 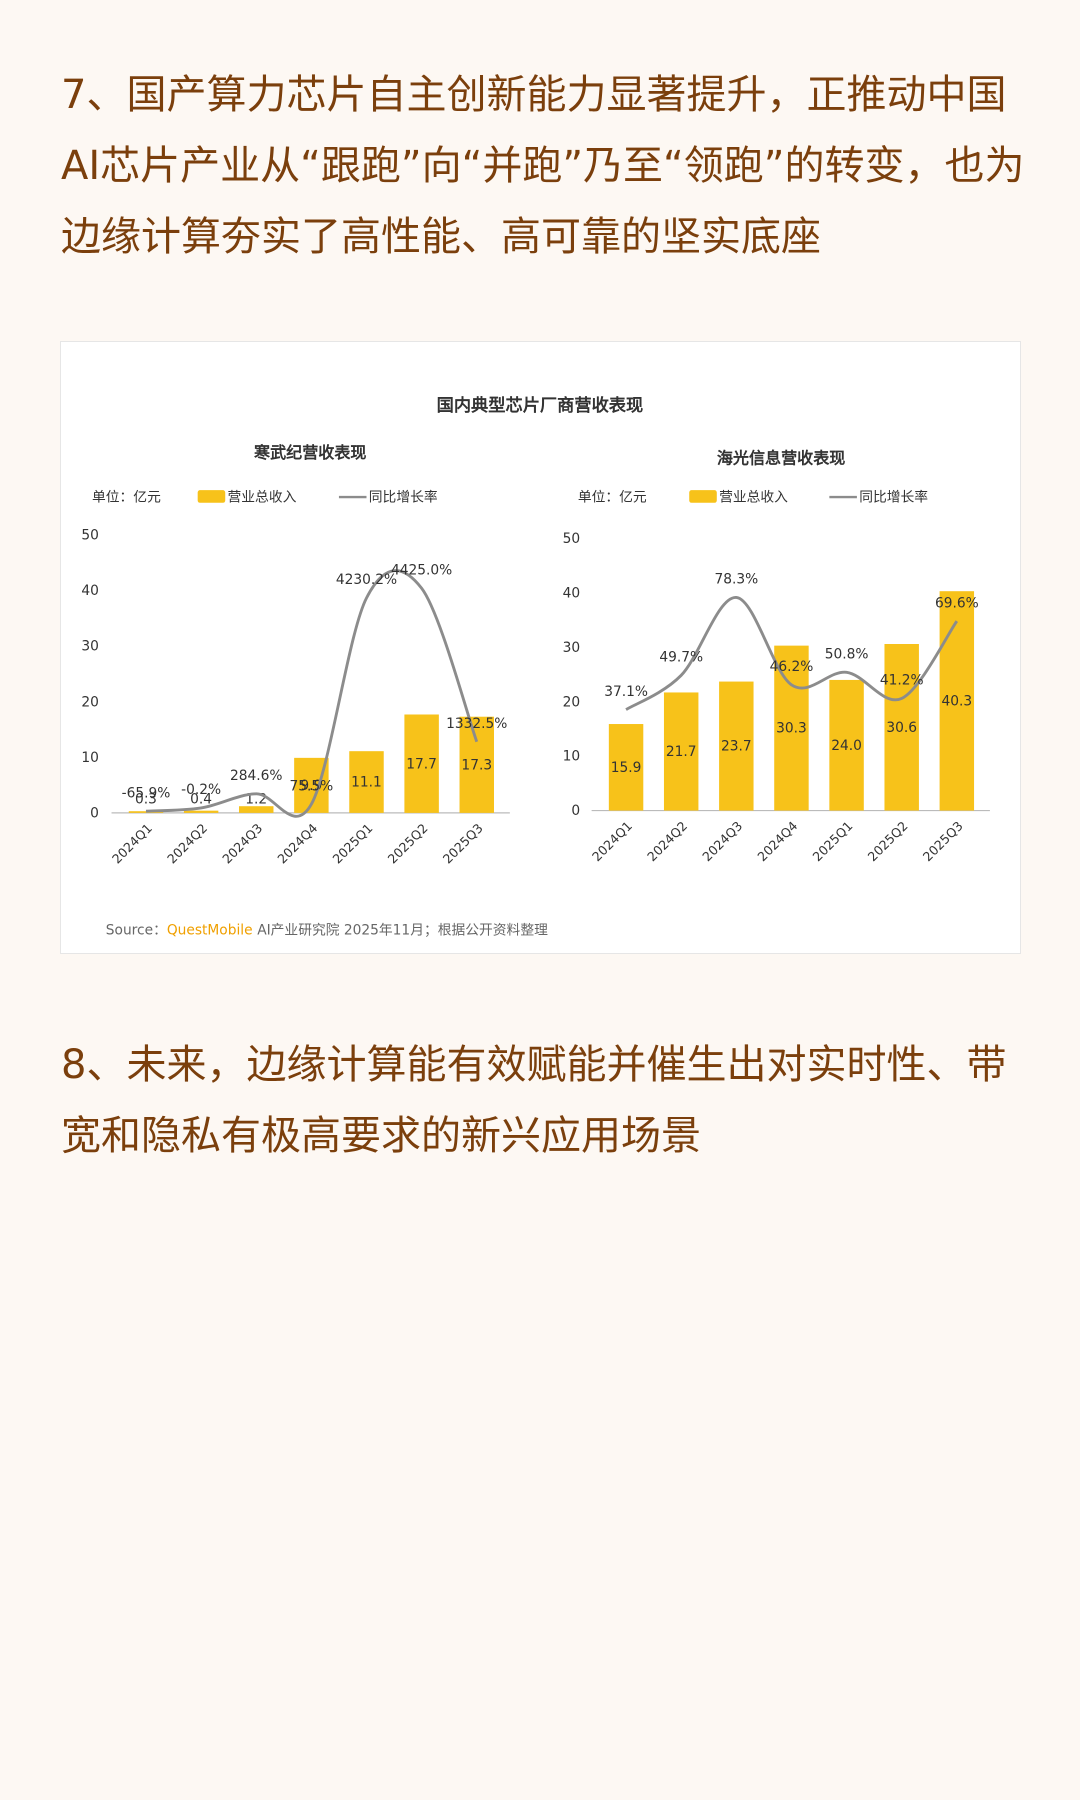 I want to click on bar-label: 30.6, so click(x=901, y=728).